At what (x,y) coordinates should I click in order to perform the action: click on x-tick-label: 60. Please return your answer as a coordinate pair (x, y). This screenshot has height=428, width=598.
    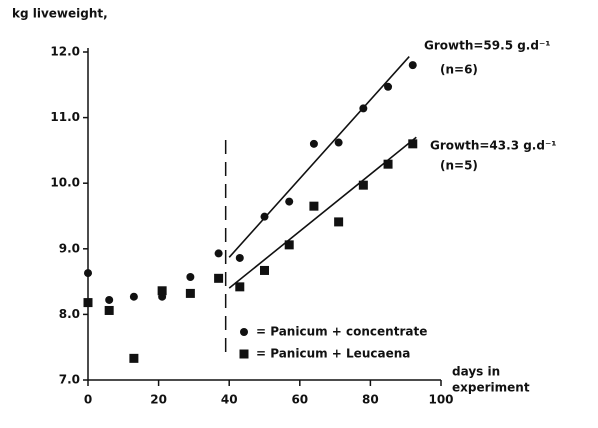
    Looking at the image, I should click on (299, 400).